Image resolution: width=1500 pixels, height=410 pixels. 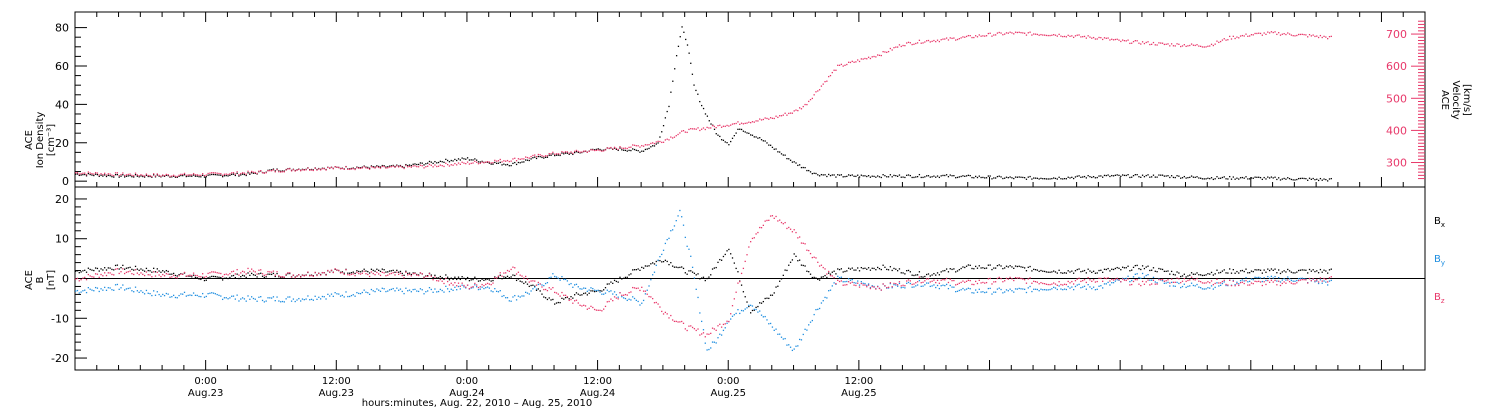 What do you see at coordinates (51, 280) in the screenshot?
I see `bottom-left-label-line-3: [nT]` at bounding box center [51, 280].